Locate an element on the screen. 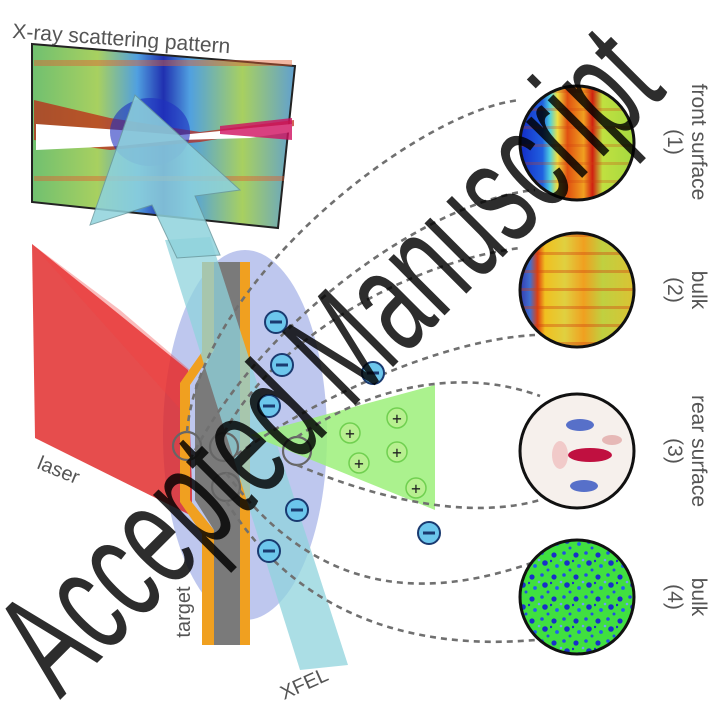 The height and width of the screenshot is (715, 718). panel-1-index: (1) is located at coordinates (674, 142).